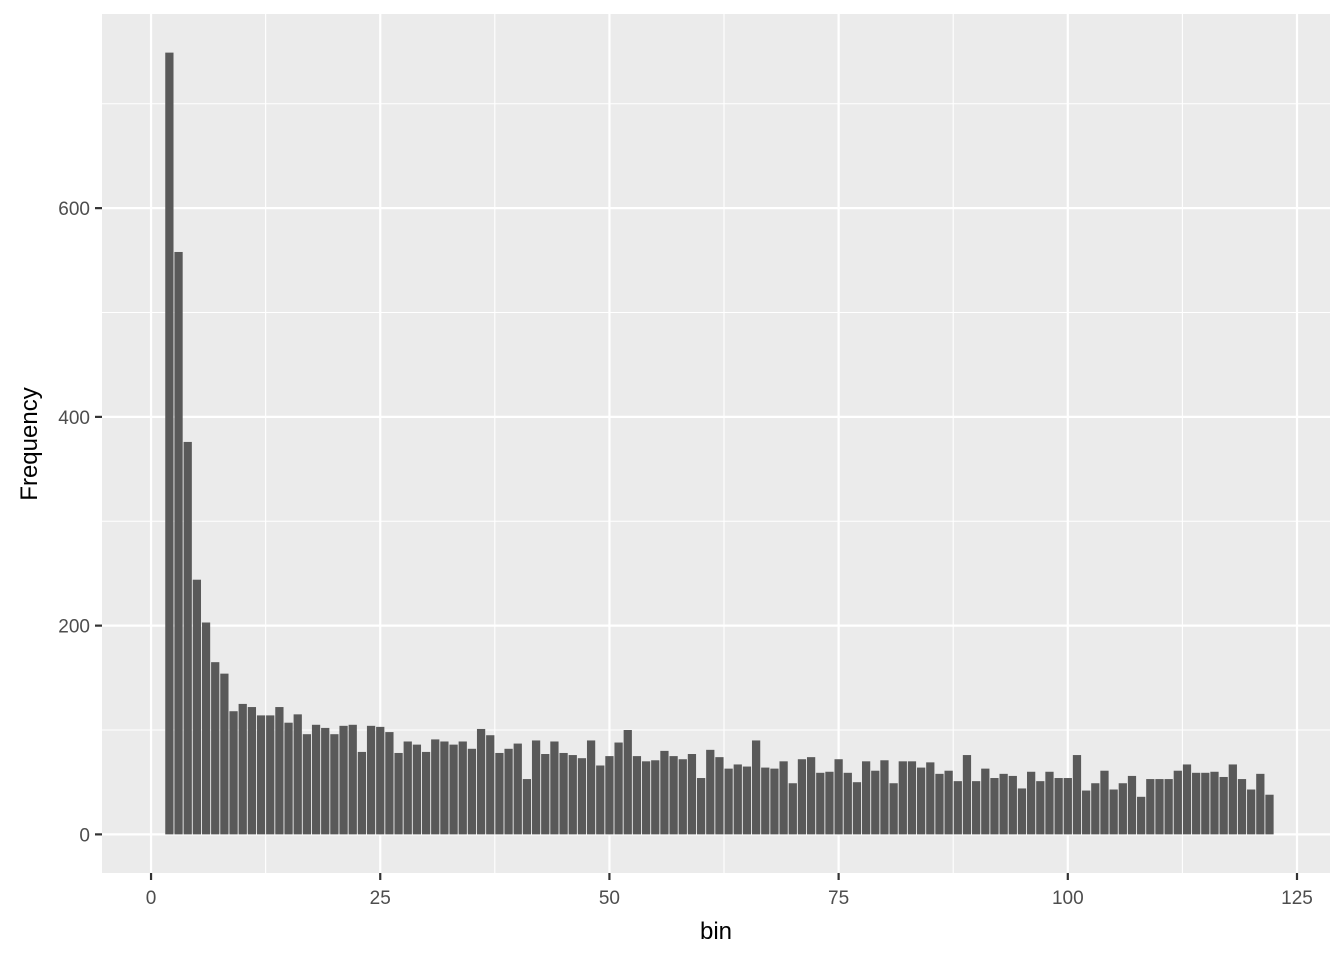 Image resolution: width=1344 pixels, height=965 pixels. I want to click on y-tick-label: 0, so click(84, 835).